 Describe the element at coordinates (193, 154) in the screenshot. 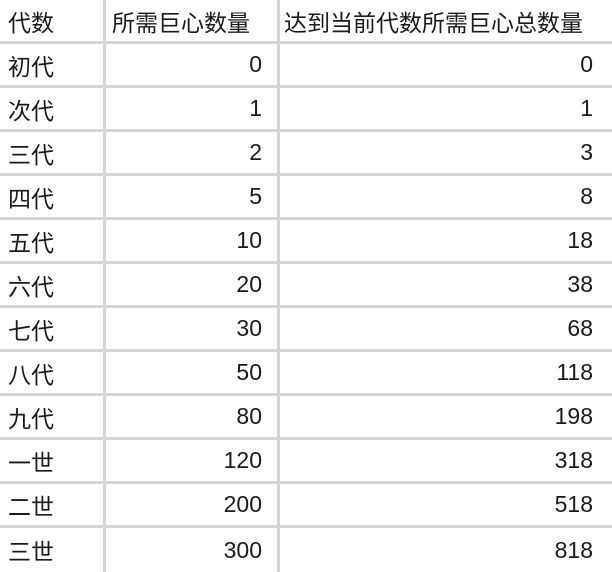

I see `cell-required-hearts: 2` at that location.